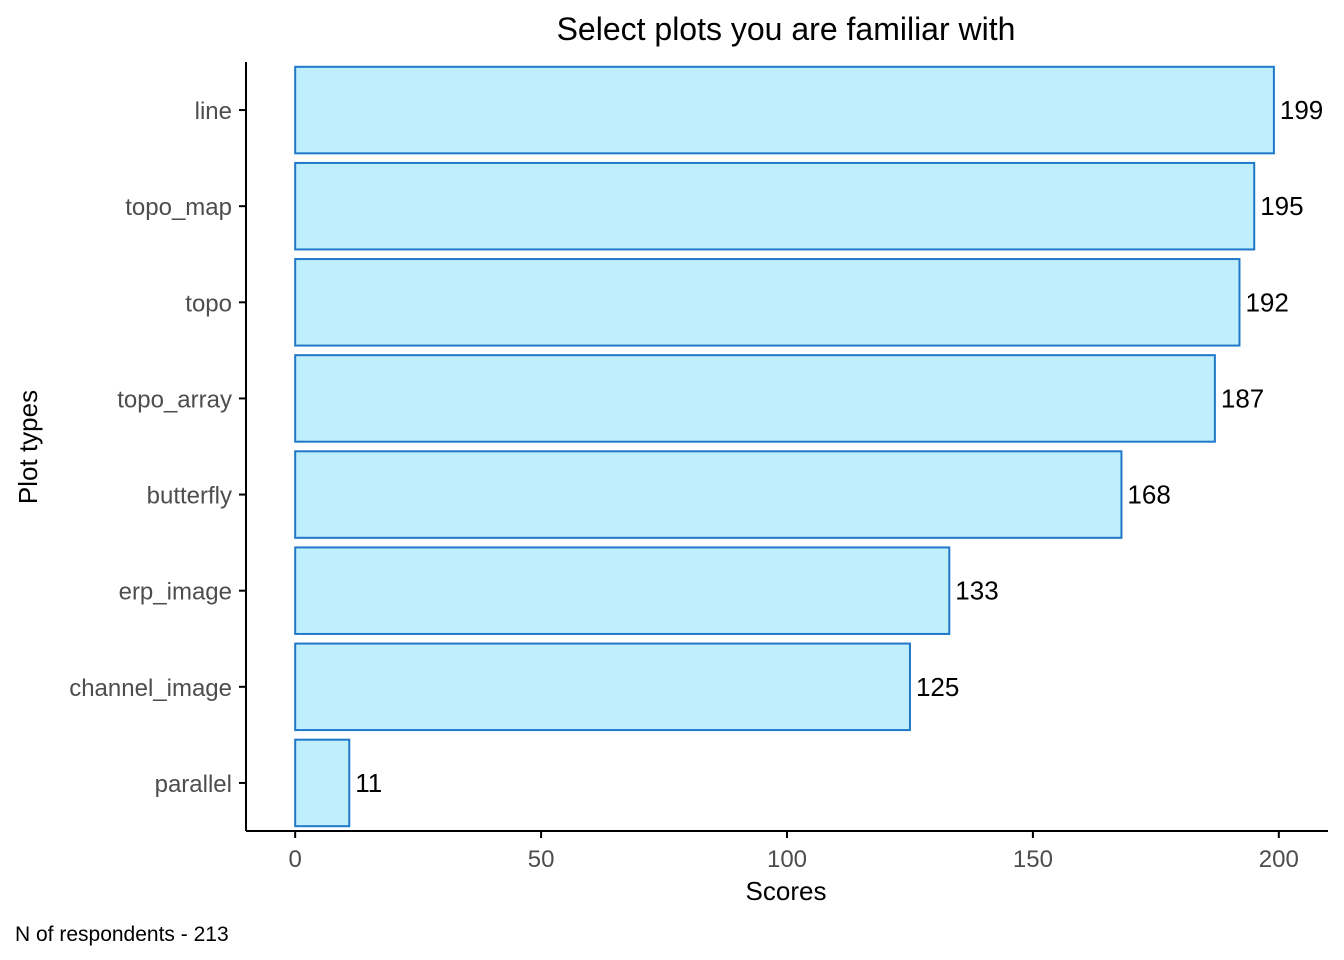 This screenshot has height=960, width=1344. Describe the element at coordinates (1281, 206) in the screenshot. I see `data-label-topo-map: 195` at that location.